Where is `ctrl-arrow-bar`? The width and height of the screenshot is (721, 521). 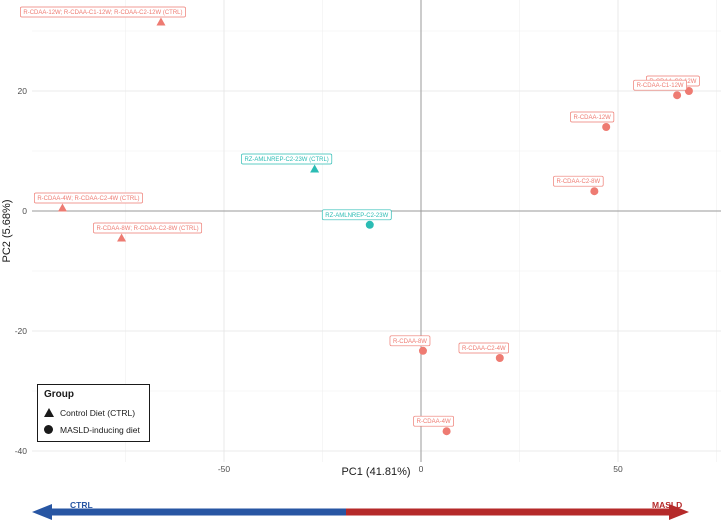 ctrl-arrow-bar is located at coordinates (197, 512).